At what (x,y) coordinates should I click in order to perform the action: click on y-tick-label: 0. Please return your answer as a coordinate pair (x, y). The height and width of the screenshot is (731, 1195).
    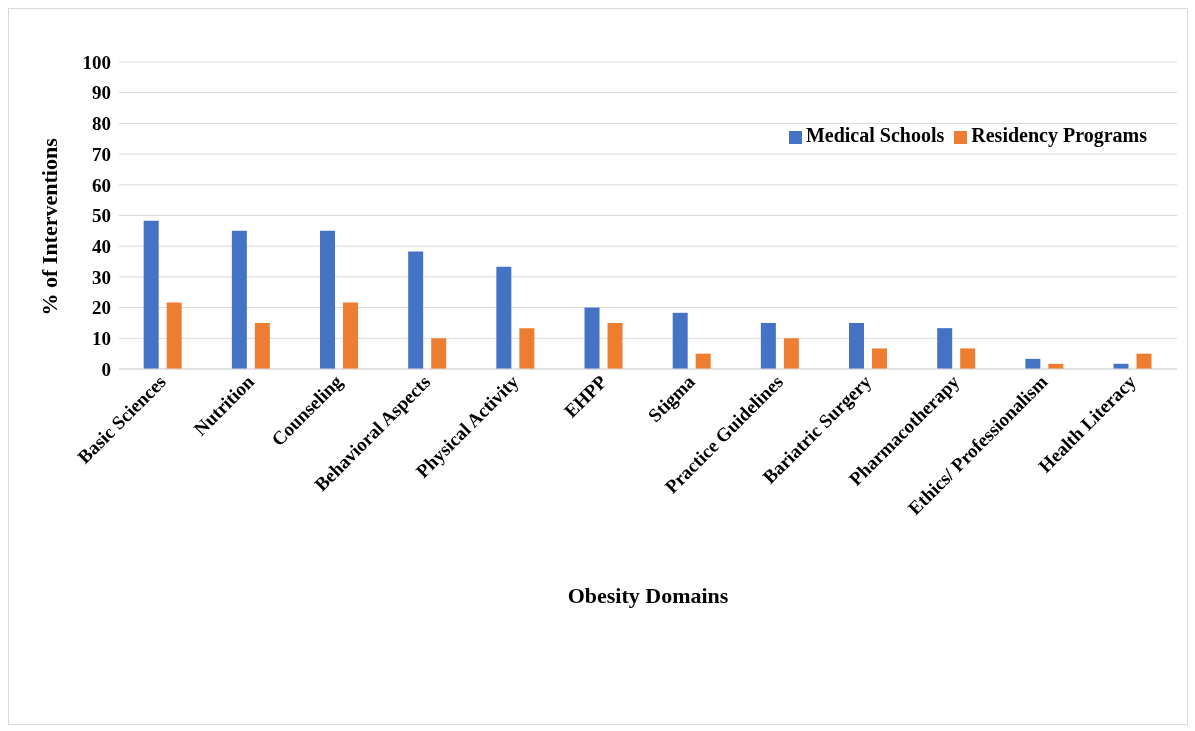
    Looking at the image, I should click on (106, 369).